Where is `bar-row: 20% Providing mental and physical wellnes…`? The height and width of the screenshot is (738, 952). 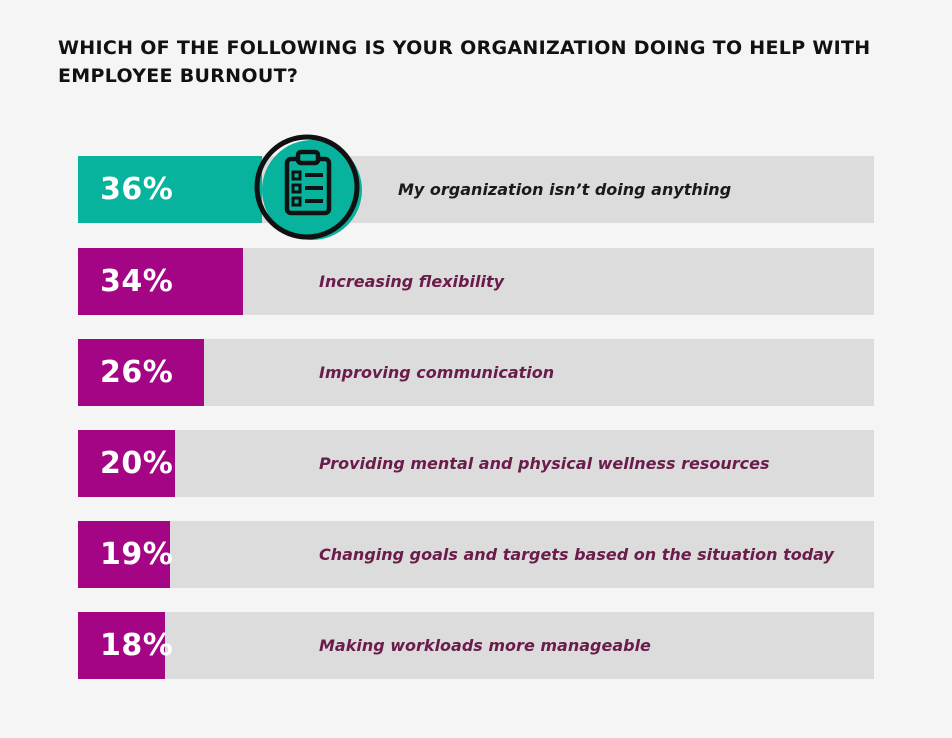 bar-row: 20% Providing mental and physical wellnes… is located at coordinates (476, 463).